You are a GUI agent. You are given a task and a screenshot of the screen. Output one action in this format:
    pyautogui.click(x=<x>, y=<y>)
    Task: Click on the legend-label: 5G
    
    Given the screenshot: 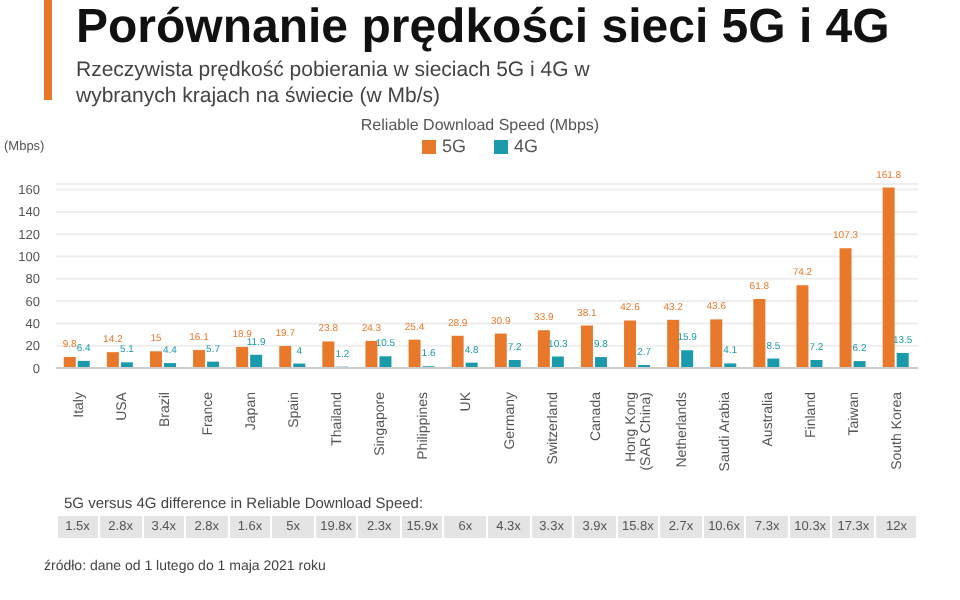 What is the action you would take?
    pyautogui.click(x=452, y=146)
    